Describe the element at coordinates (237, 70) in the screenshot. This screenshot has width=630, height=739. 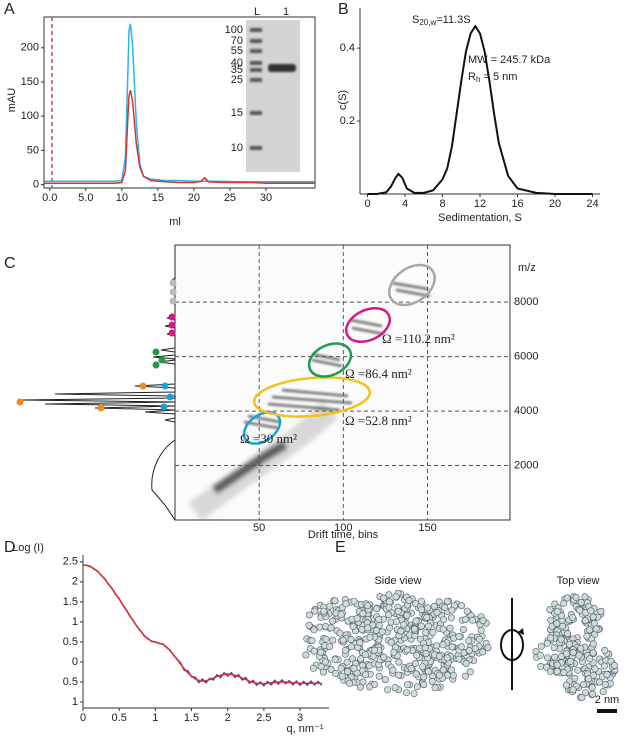
I see `marker-label: 35` at that location.